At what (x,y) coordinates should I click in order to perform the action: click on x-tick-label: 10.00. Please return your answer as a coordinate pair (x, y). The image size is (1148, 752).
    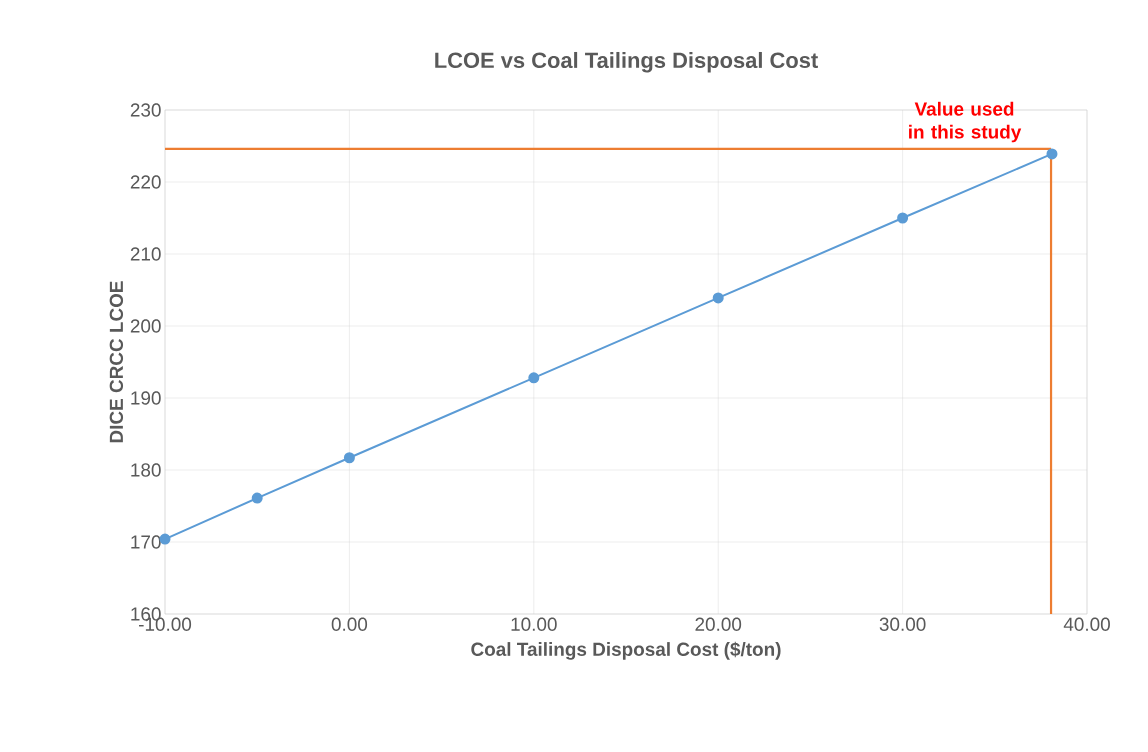
    Looking at the image, I should click on (534, 624).